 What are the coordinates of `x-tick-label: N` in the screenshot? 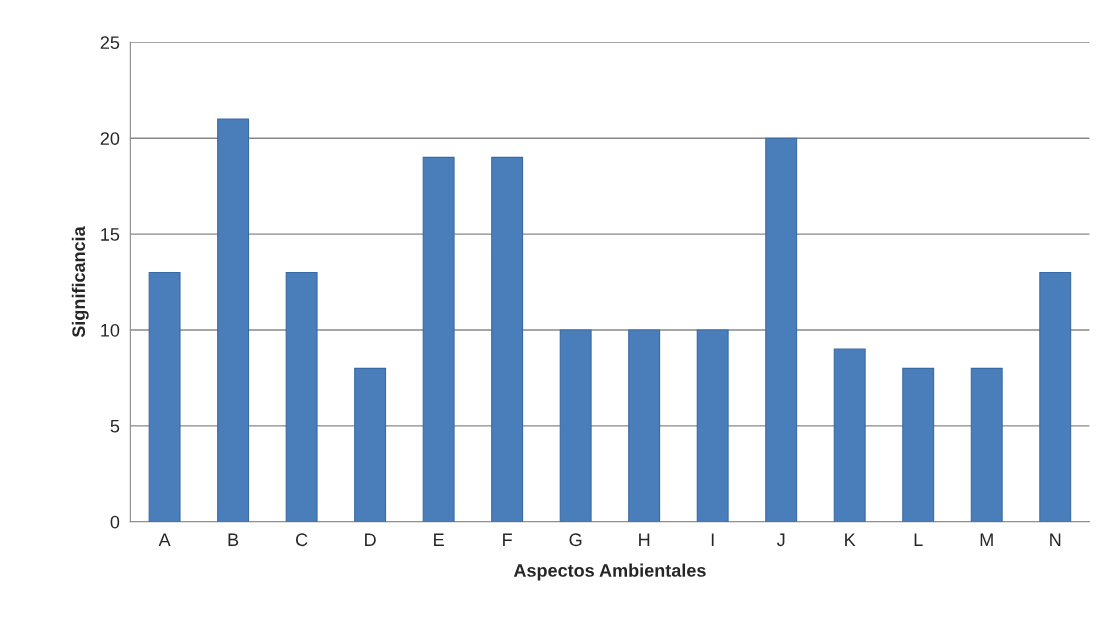 It's located at (1055, 539).